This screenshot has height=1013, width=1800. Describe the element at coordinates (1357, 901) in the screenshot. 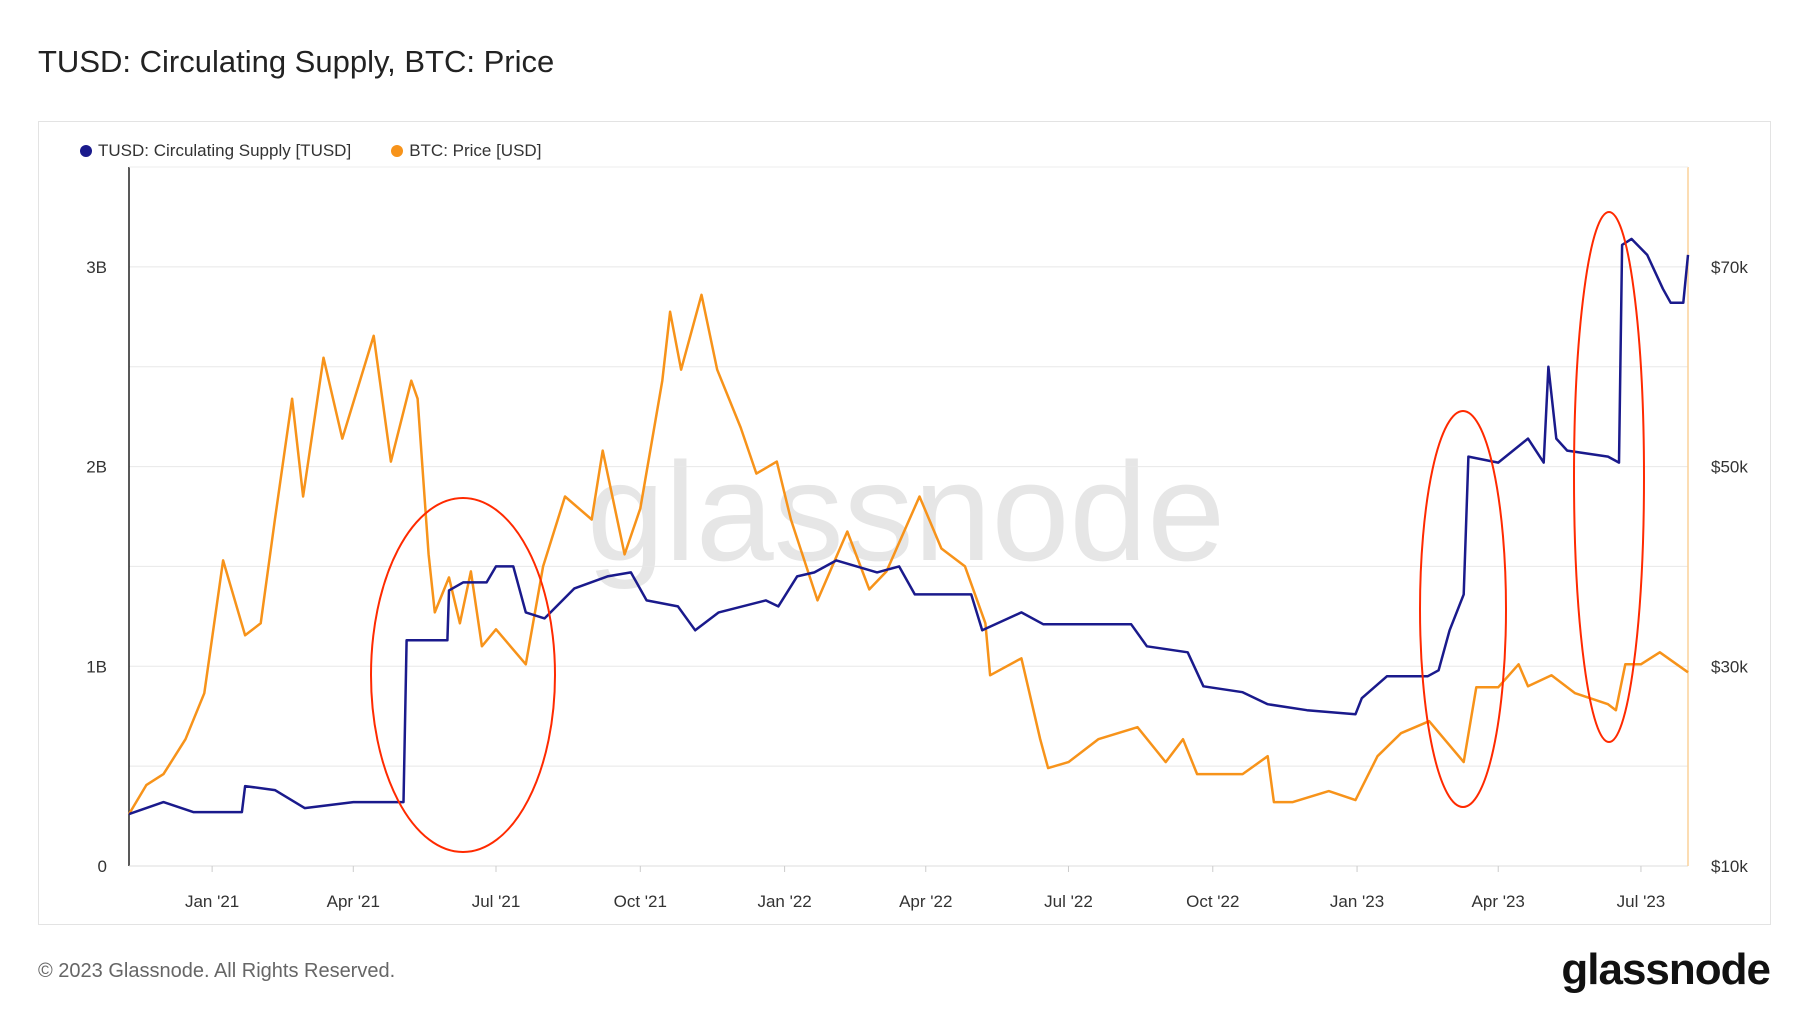

I see `x-tick-label: Jan '23` at that location.